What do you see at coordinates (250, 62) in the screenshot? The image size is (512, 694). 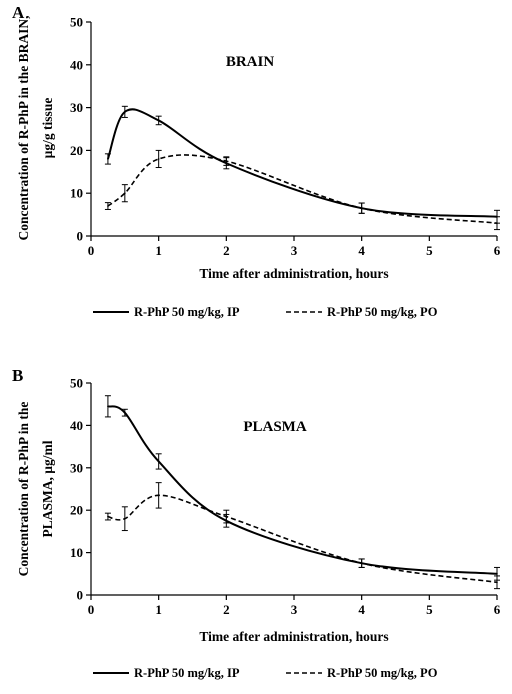 I see `chart-title: BRAIN` at bounding box center [250, 62].